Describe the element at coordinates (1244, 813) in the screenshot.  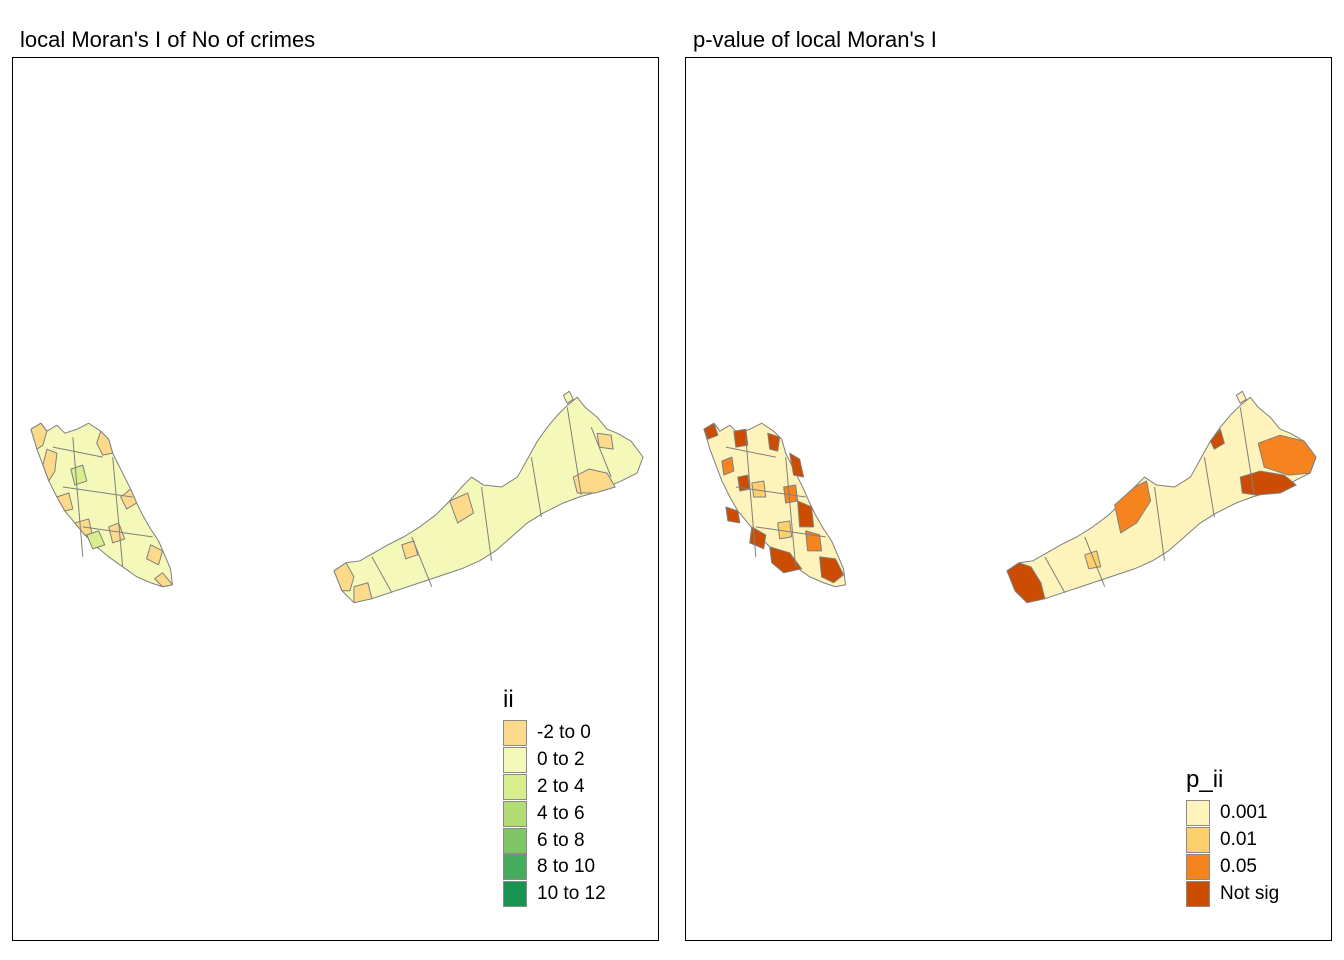
I see `legend-label: 0.001` at that location.